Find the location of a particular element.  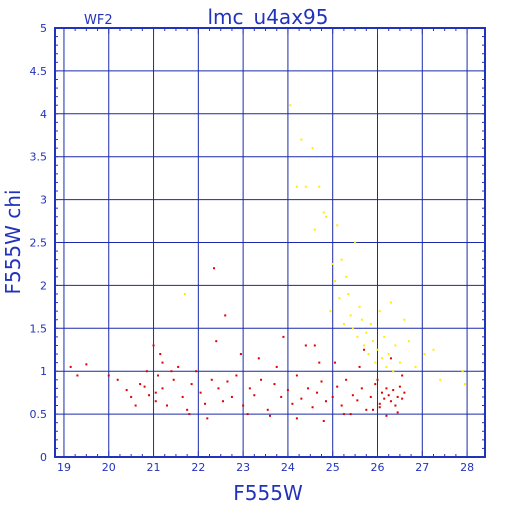

x-tick-label: 25 is located at coordinates (333, 467).